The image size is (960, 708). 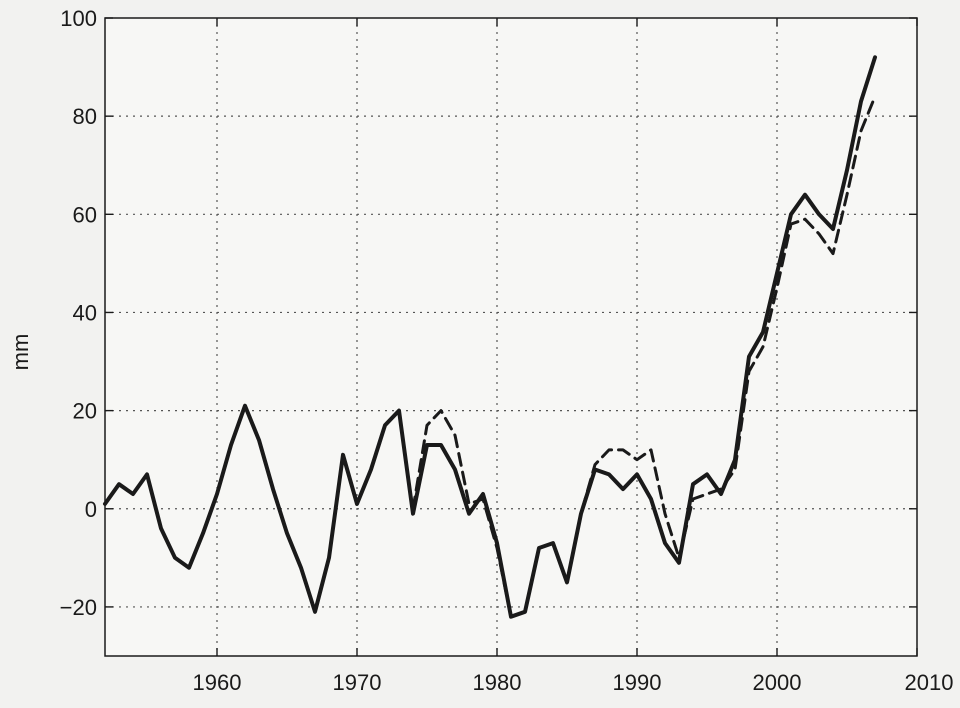 What do you see at coordinates (85, 214) in the screenshot?
I see `y-tick-label: 60` at bounding box center [85, 214].